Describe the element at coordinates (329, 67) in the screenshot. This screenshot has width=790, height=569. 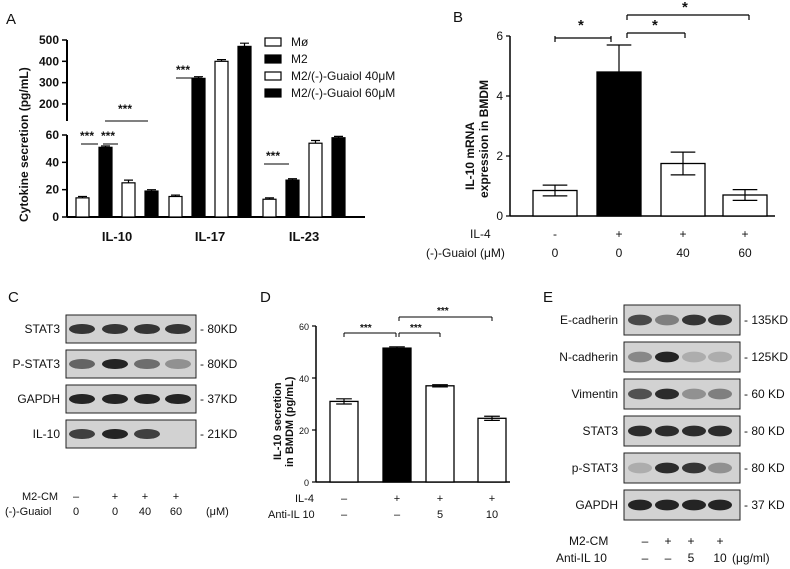
I see `panel-a-legend: Mø M2 M2/(-)-Guaiol 40μM M2/(-)-Guaiol 60μM` at that location.